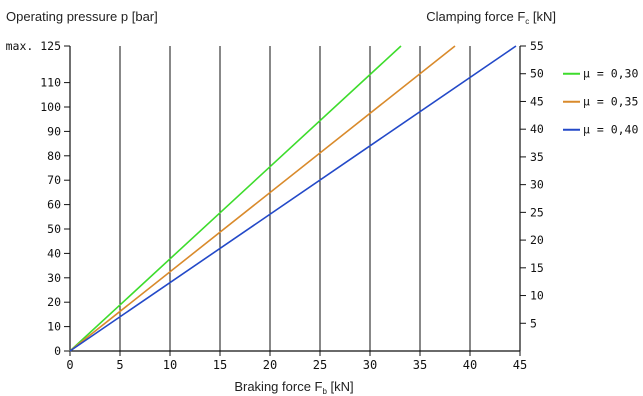 The width and height of the screenshot is (643, 396). Describe the element at coordinates (537, 74) in the screenshot. I see `right-tick-label-50: 50` at that location.